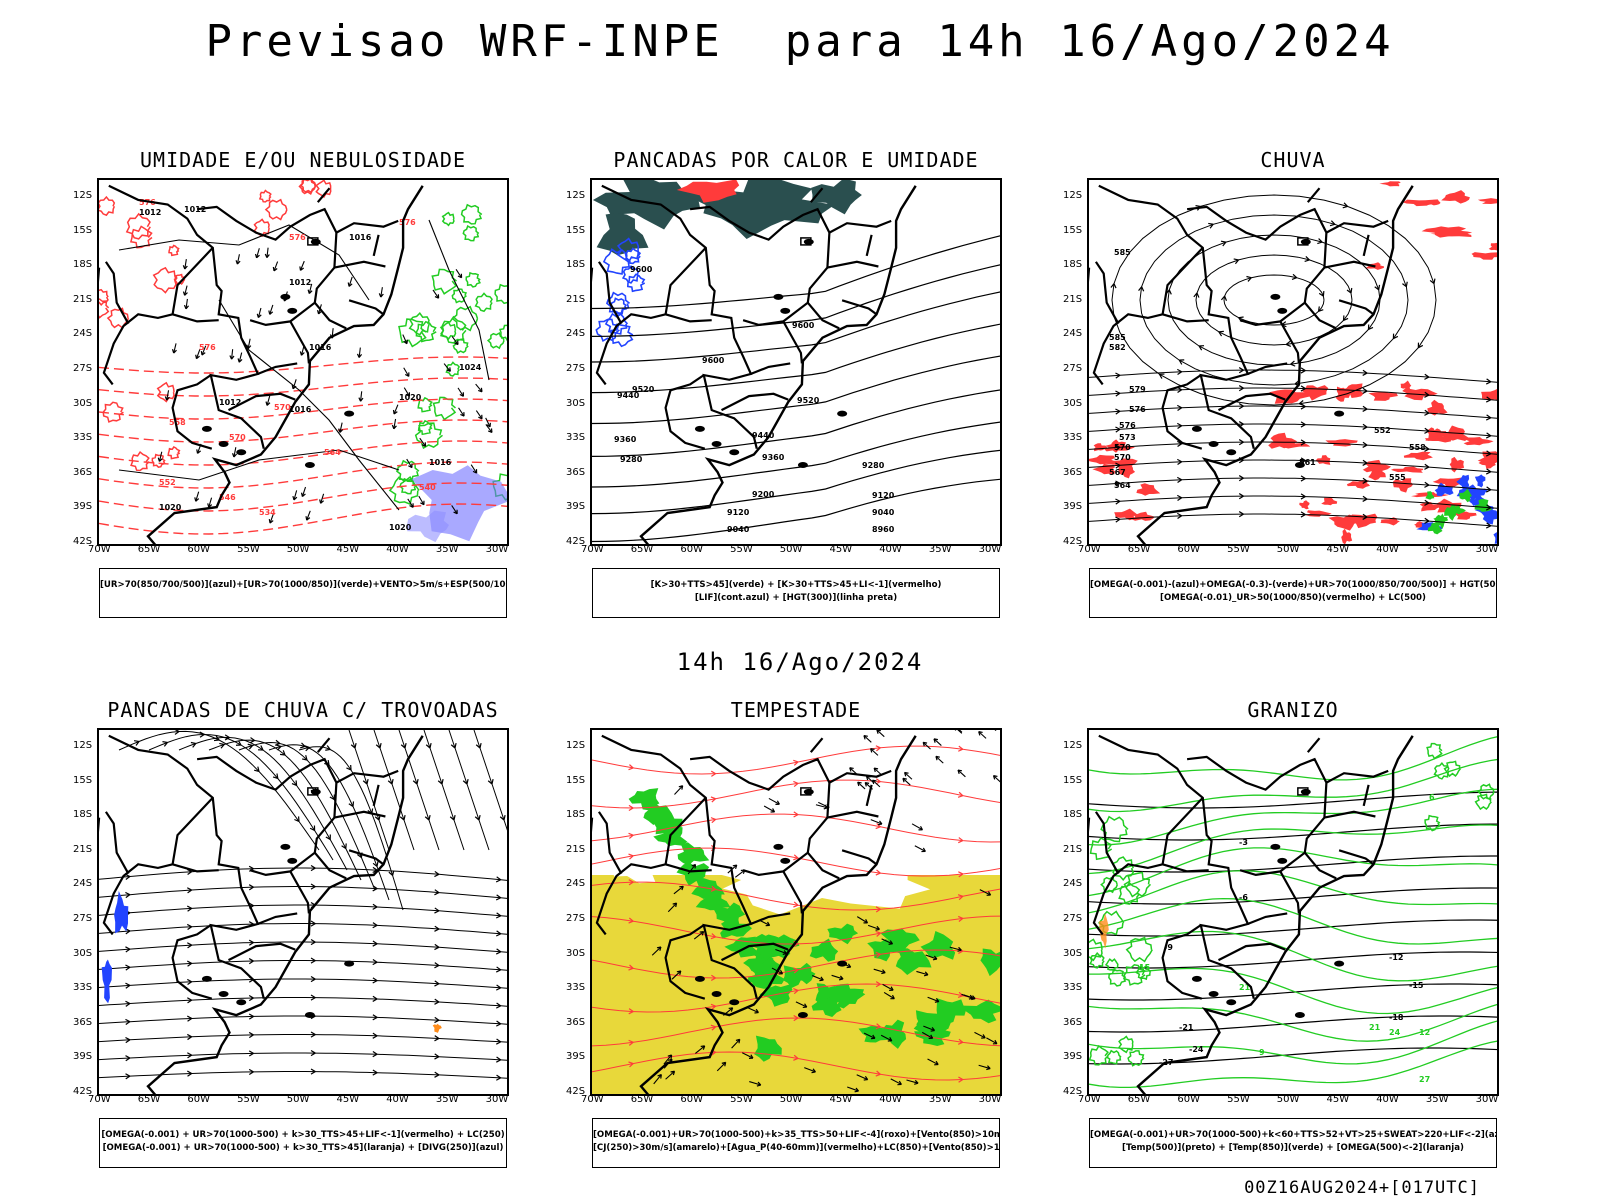 Image resolution: width=1600 pixels, height=1200 pixels. What do you see at coordinates (261, 228) in the screenshot?
I see `thickness-contour-red-small` at bounding box center [261, 228].